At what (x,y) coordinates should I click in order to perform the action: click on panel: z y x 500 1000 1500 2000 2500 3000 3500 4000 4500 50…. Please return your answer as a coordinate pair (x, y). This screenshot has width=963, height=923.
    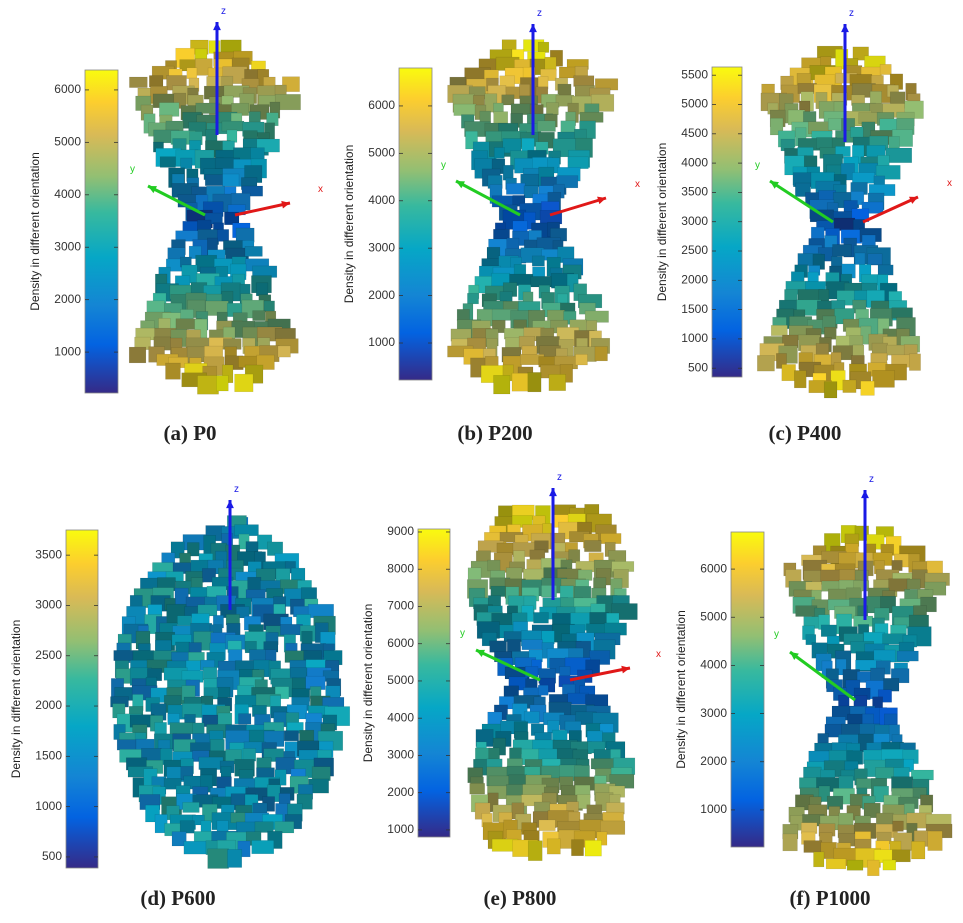
    Looking at the image, I should click on (803, 226).